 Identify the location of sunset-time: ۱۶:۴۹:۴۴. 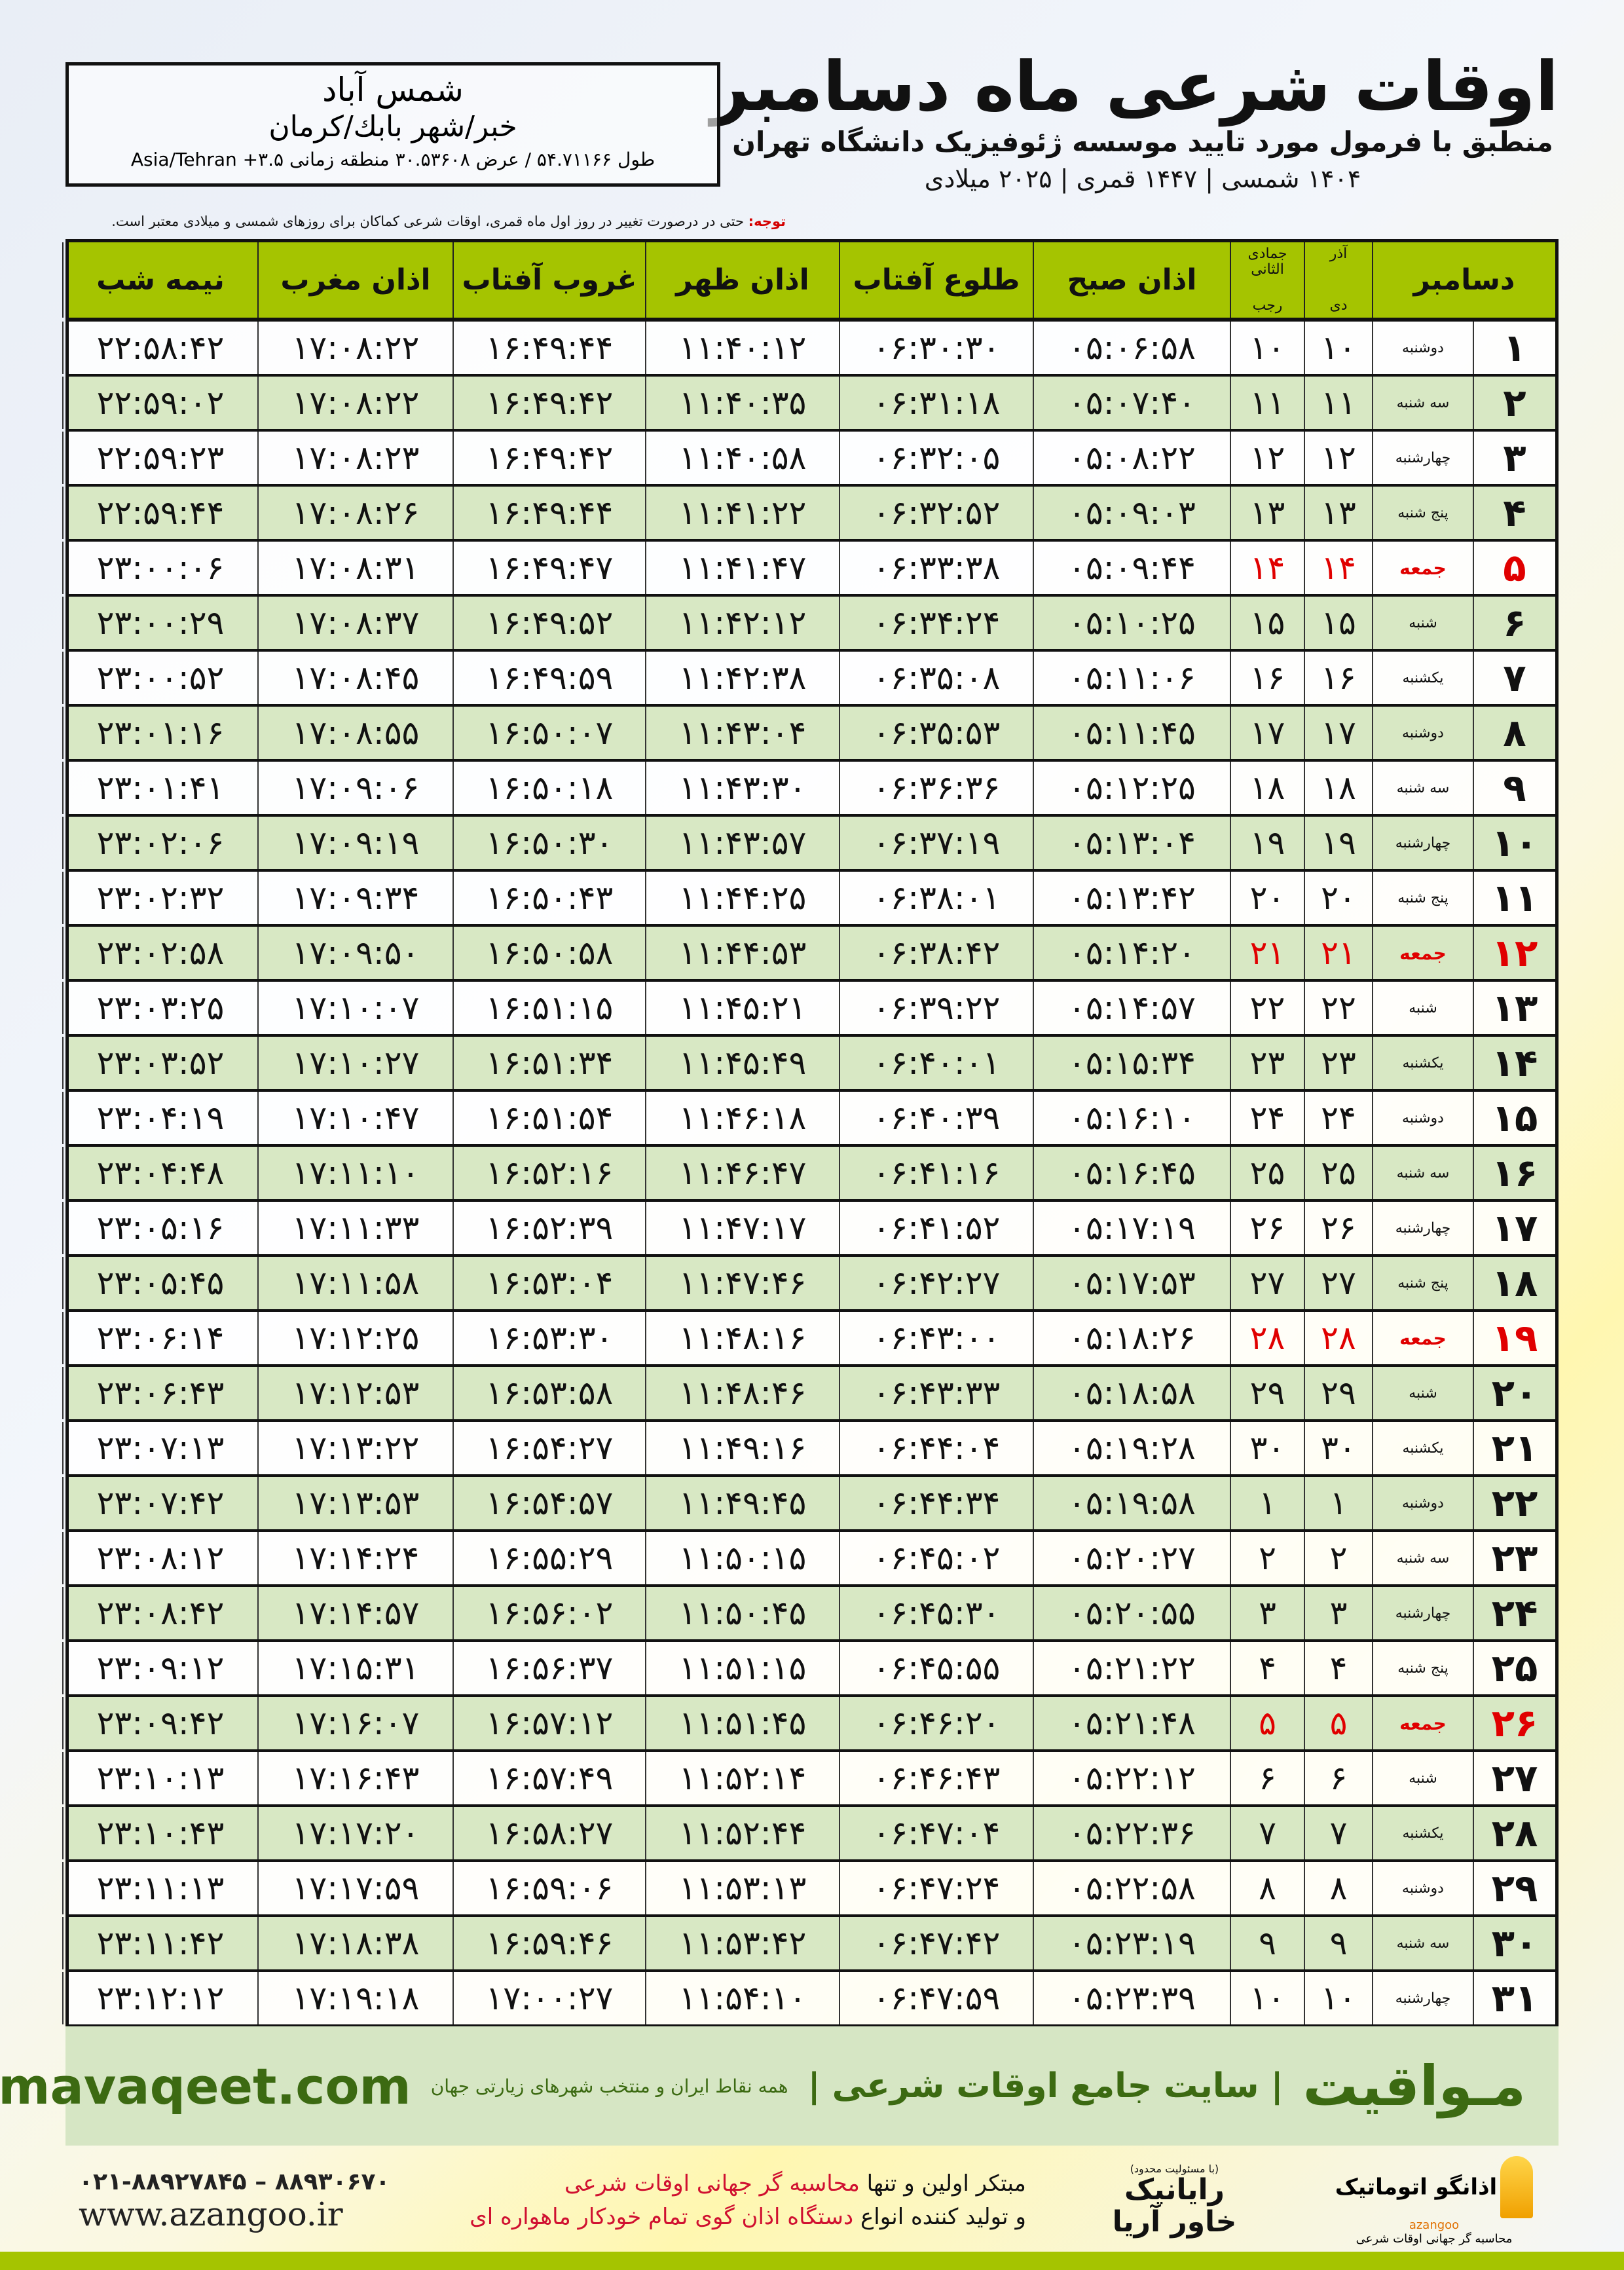
(548, 513).